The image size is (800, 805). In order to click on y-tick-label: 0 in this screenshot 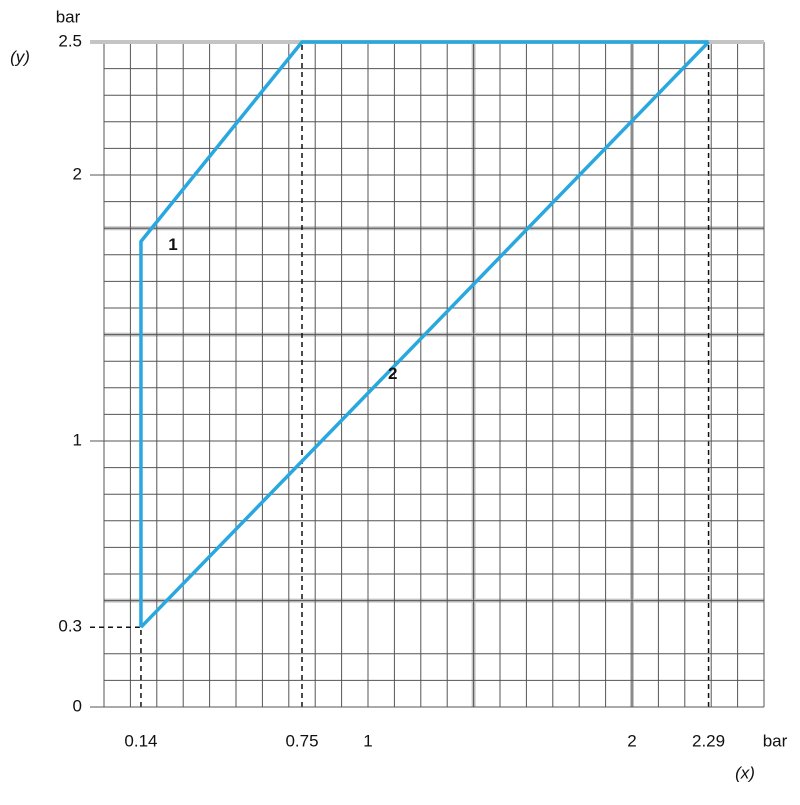, I will do `click(77, 705)`.